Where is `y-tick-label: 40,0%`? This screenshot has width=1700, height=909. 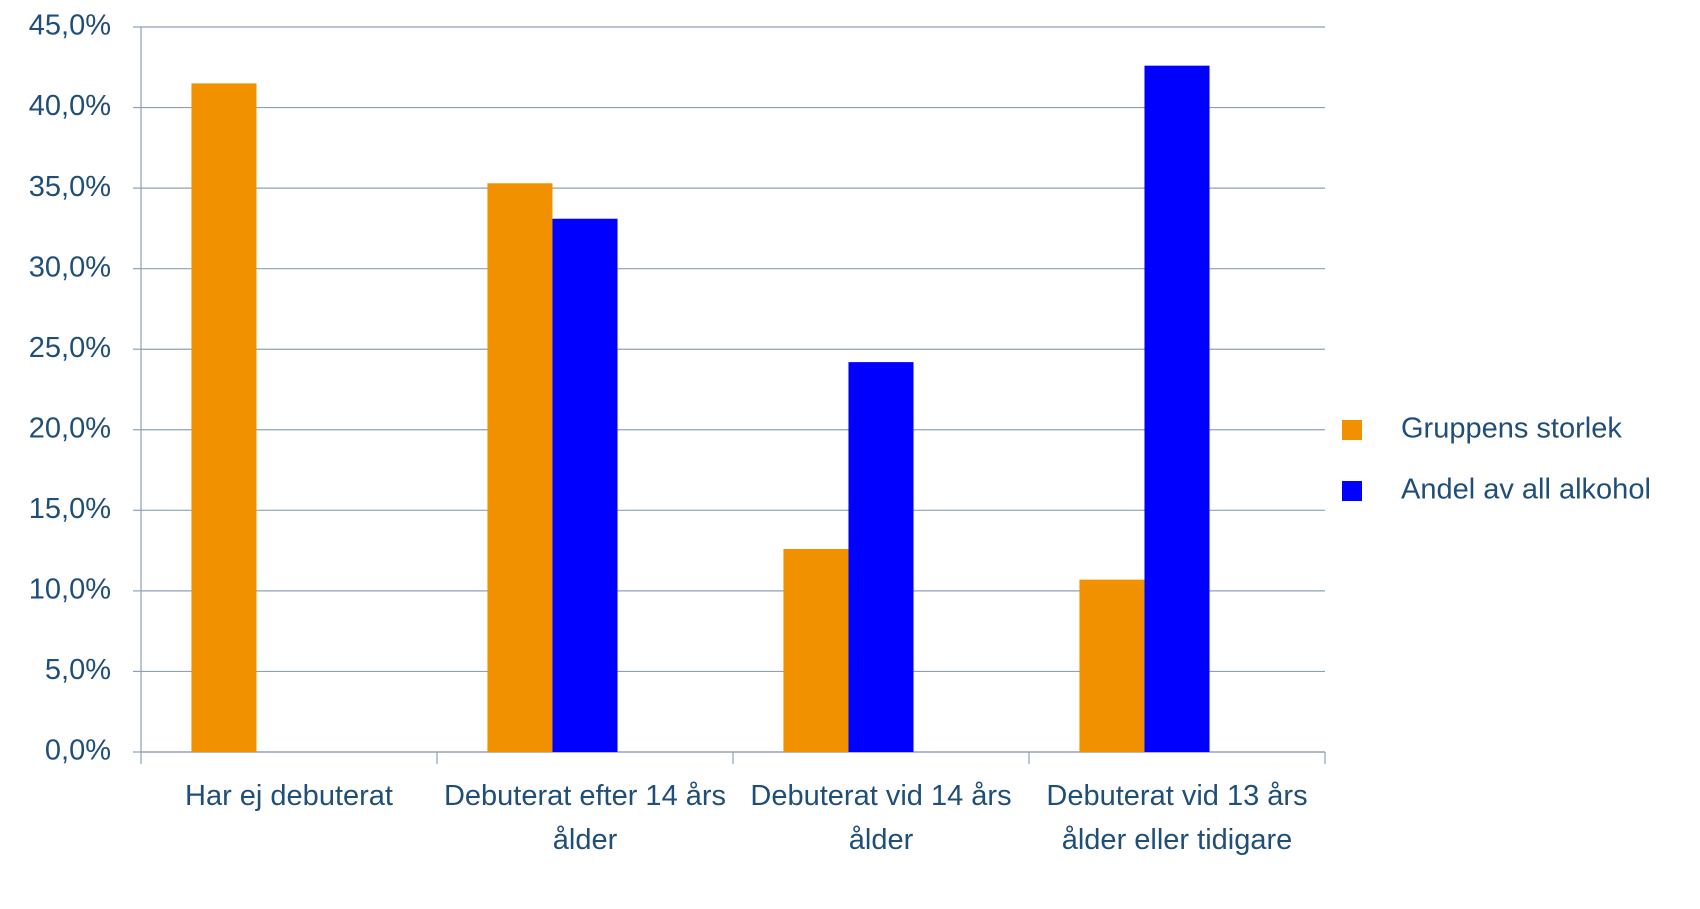 y-tick-label: 40,0% is located at coordinates (70, 106).